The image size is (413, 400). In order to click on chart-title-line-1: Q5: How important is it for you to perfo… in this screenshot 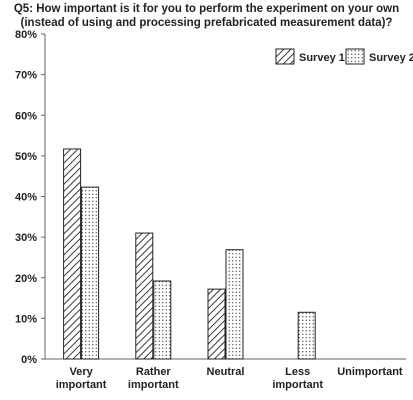, I will do `click(206, 9)`.